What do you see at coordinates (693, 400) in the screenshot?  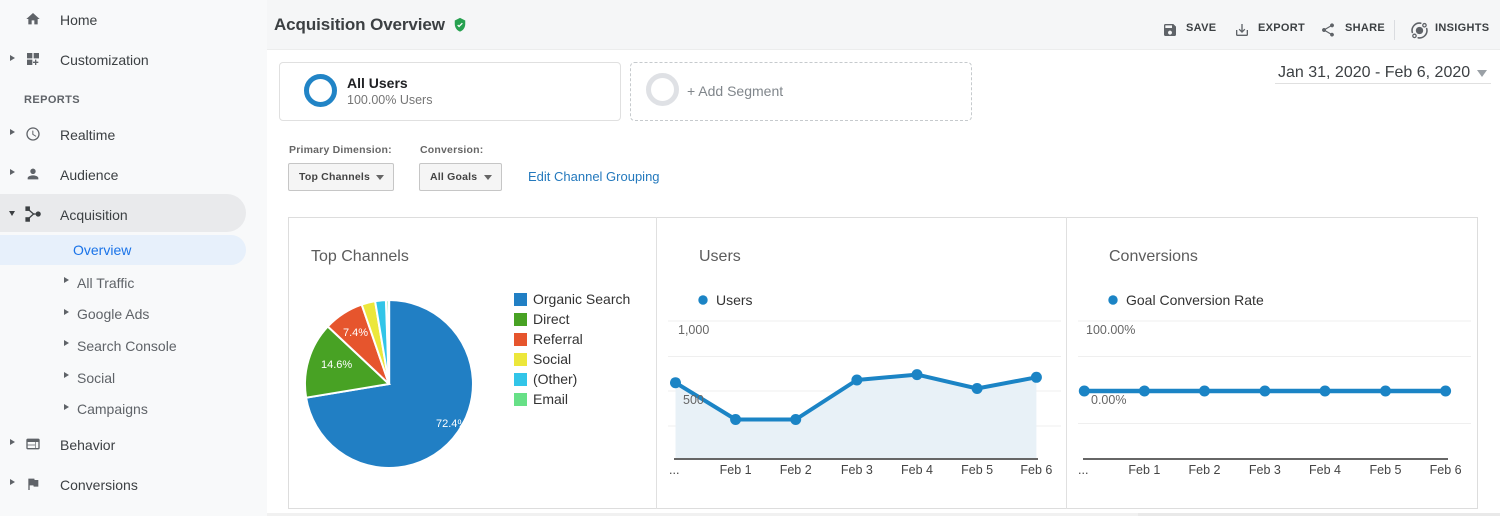 I see `svg-text: 500` at bounding box center [693, 400].